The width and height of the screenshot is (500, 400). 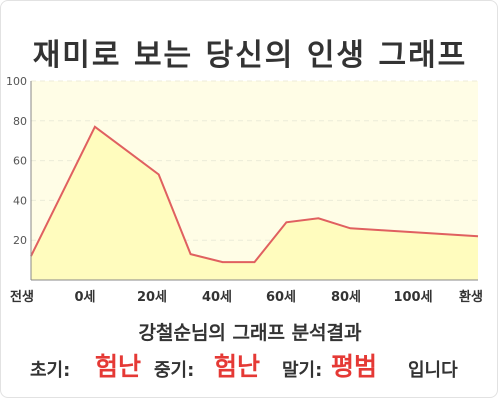 I want to click on mid-value: 험난, so click(x=237, y=366).